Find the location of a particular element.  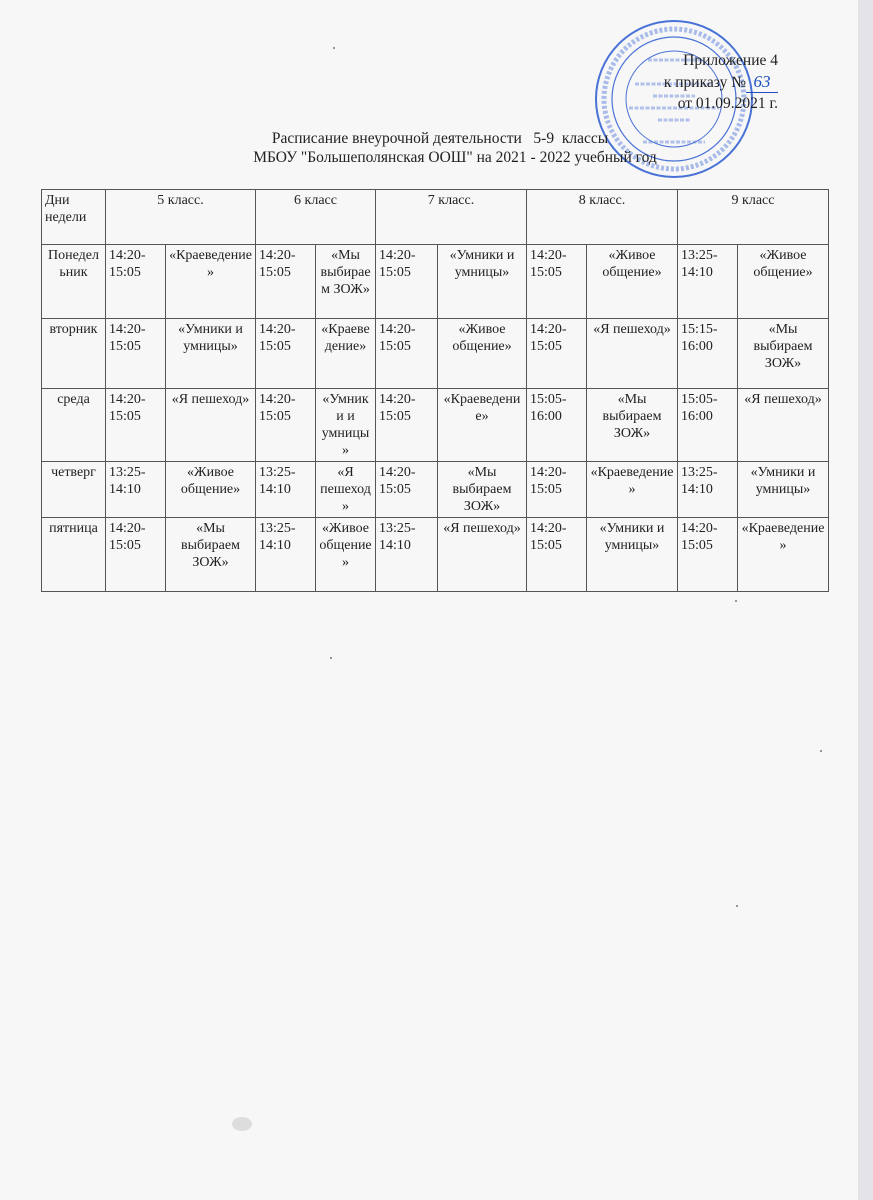

day-cell: вторник is located at coordinates (73, 353).